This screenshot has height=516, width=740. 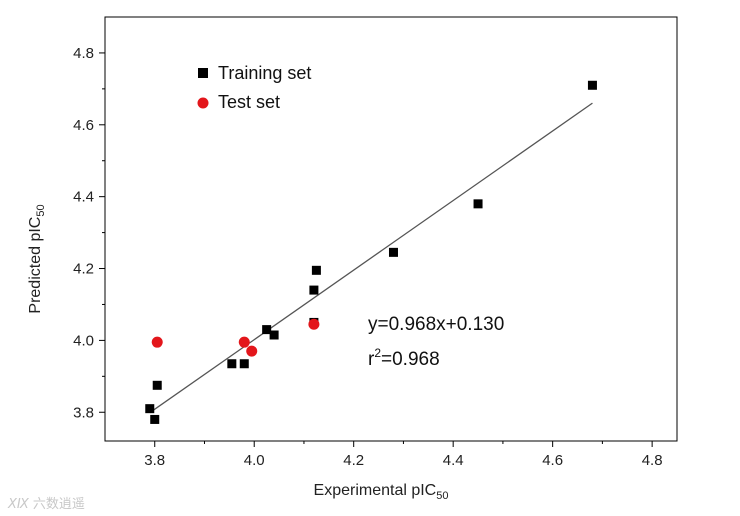 I want to click on x-axis-title: Experimental pIC50, so click(x=381, y=492).